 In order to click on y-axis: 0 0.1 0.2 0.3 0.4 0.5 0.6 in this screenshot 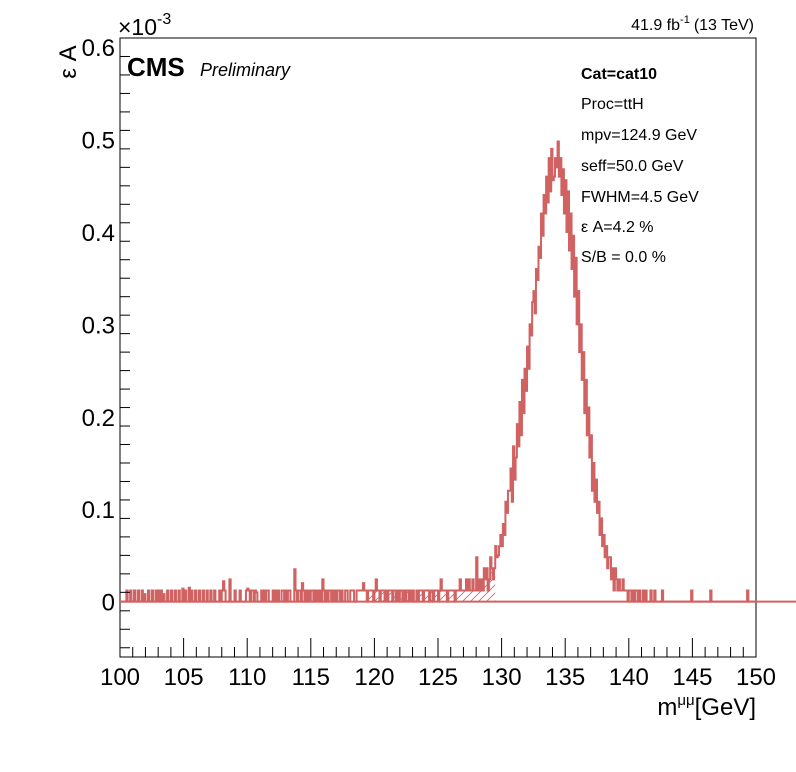, I will do `click(106, 342)`.